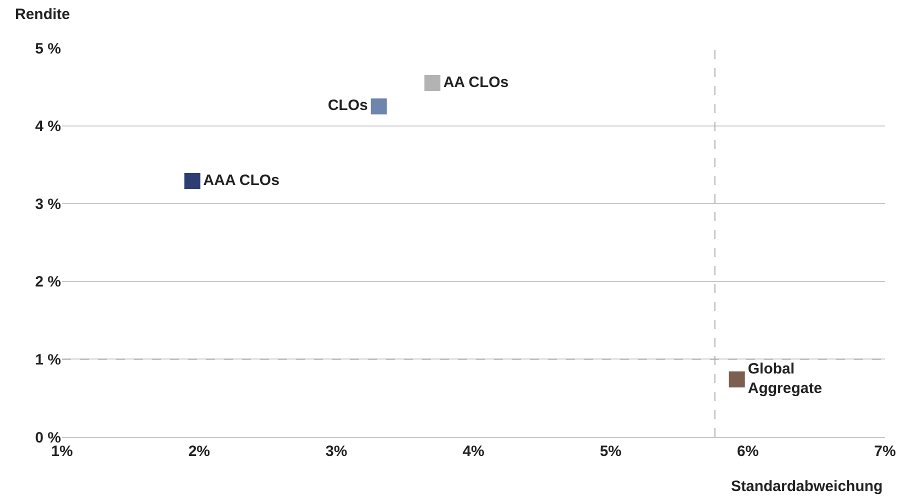  What do you see at coordinates (473, 451) in the screenshot?
I see `x-tick-label: 4%` at bounding box center [473, 451].